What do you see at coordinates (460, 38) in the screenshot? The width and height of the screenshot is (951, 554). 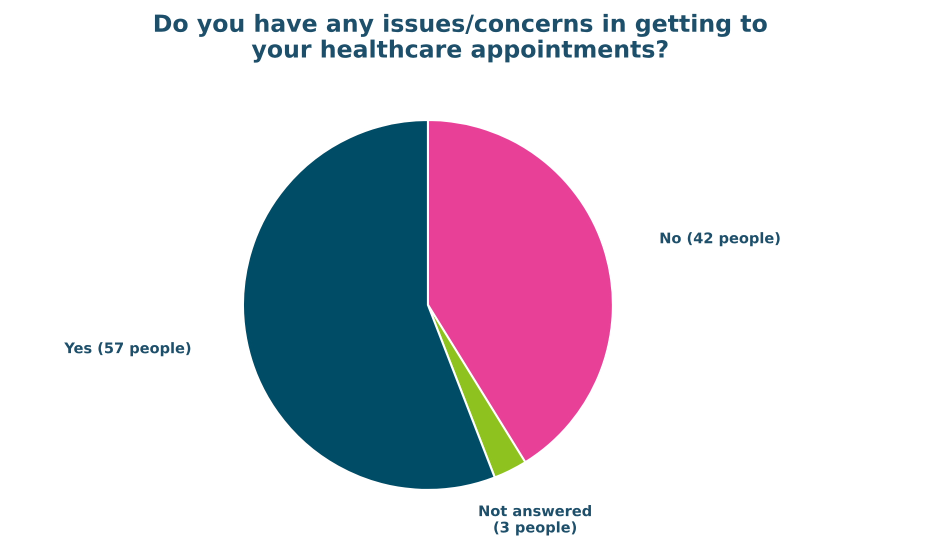 I see `chart-title: Do you have any issues/concerns in getting to your healthcare appointments?` at bounding box center [460, 38].